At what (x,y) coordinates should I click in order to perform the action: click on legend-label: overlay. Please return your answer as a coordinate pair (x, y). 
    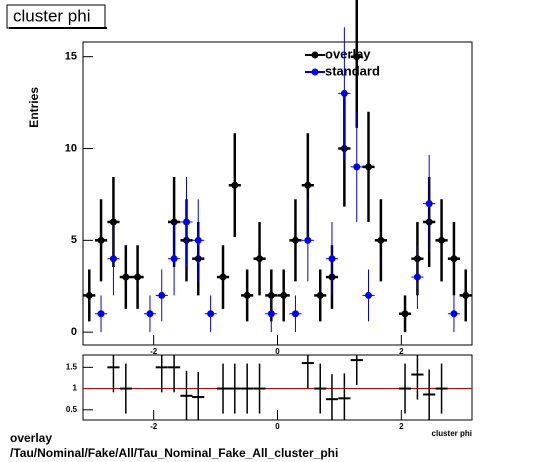
    Looking at the image, I should click on (348, 53).